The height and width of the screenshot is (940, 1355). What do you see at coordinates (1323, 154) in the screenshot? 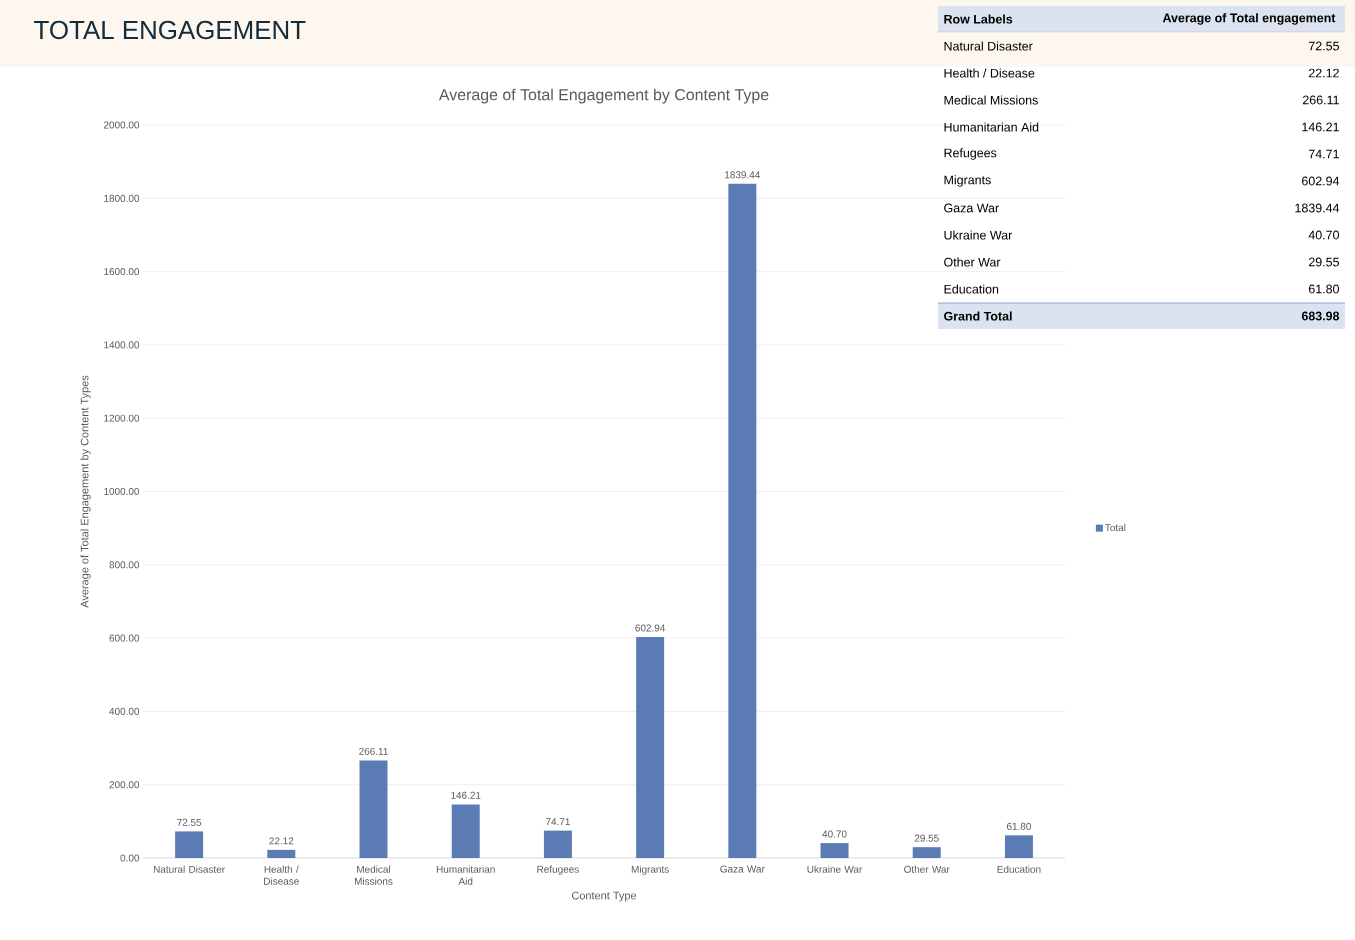
I see `text: 74.71` at bounding box center [1323, 154].